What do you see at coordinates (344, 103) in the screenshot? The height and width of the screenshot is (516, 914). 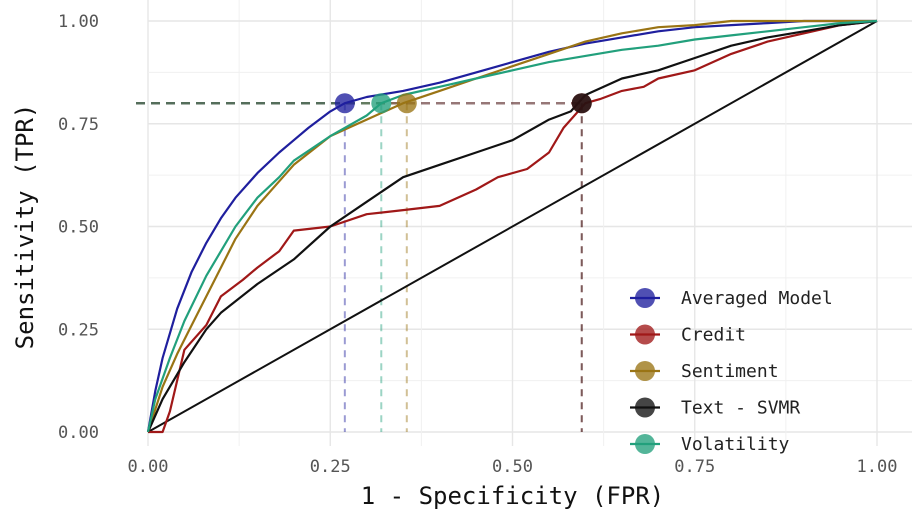 I see `operating-point-averaged-model` at bounding box center [344, 103].